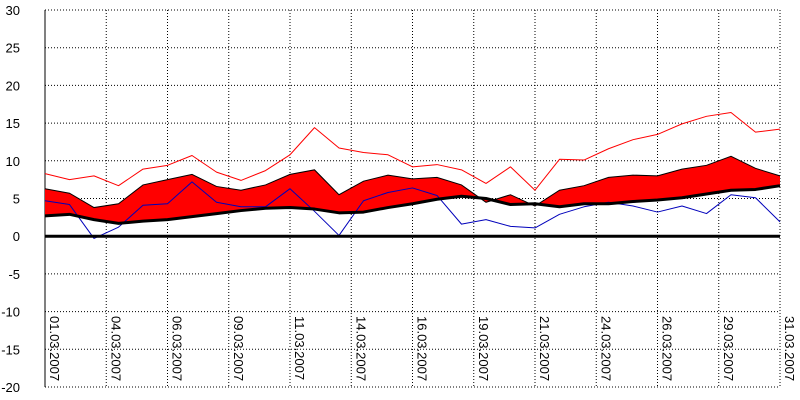 The image size is (800, 400). I want to click on y-tick-label: 10, so click(13, 161).